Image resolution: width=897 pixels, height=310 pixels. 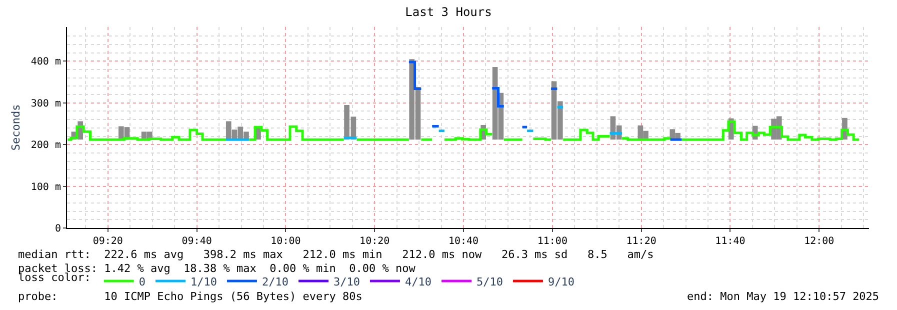 What do you see at coordinates (275, 281) in the screenshot?
I see `legend-label: 2/10` at bounding box center [275, 281].